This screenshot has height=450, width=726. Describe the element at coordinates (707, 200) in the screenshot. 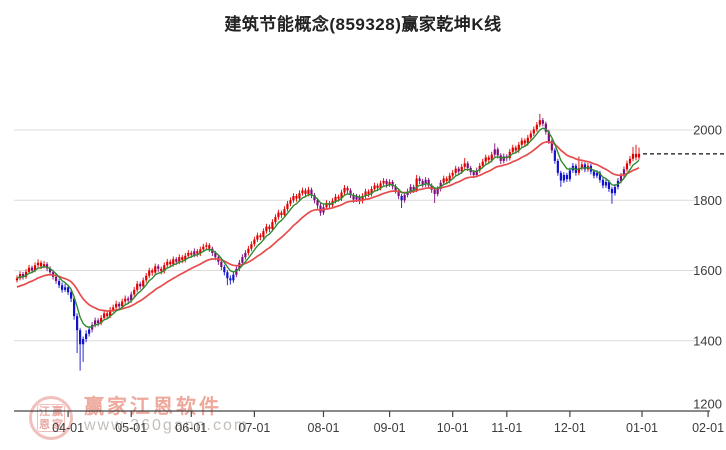

I see `y-axis-label: 1800` at that location.